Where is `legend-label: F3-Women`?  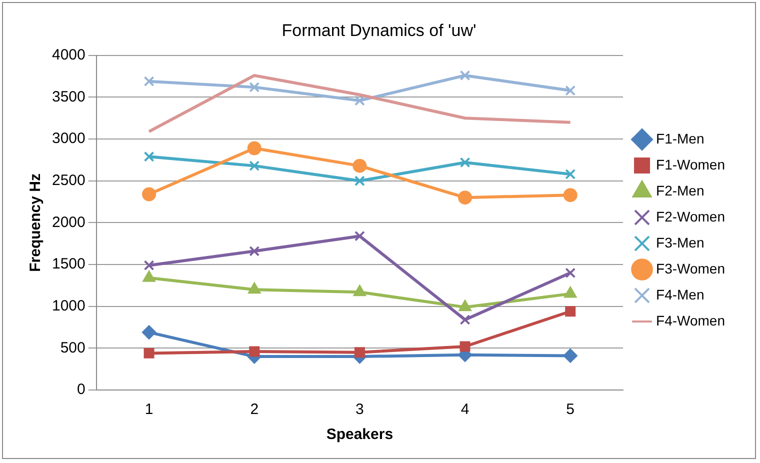 legend-label: F3-Women is located at coordinates (691, 268).